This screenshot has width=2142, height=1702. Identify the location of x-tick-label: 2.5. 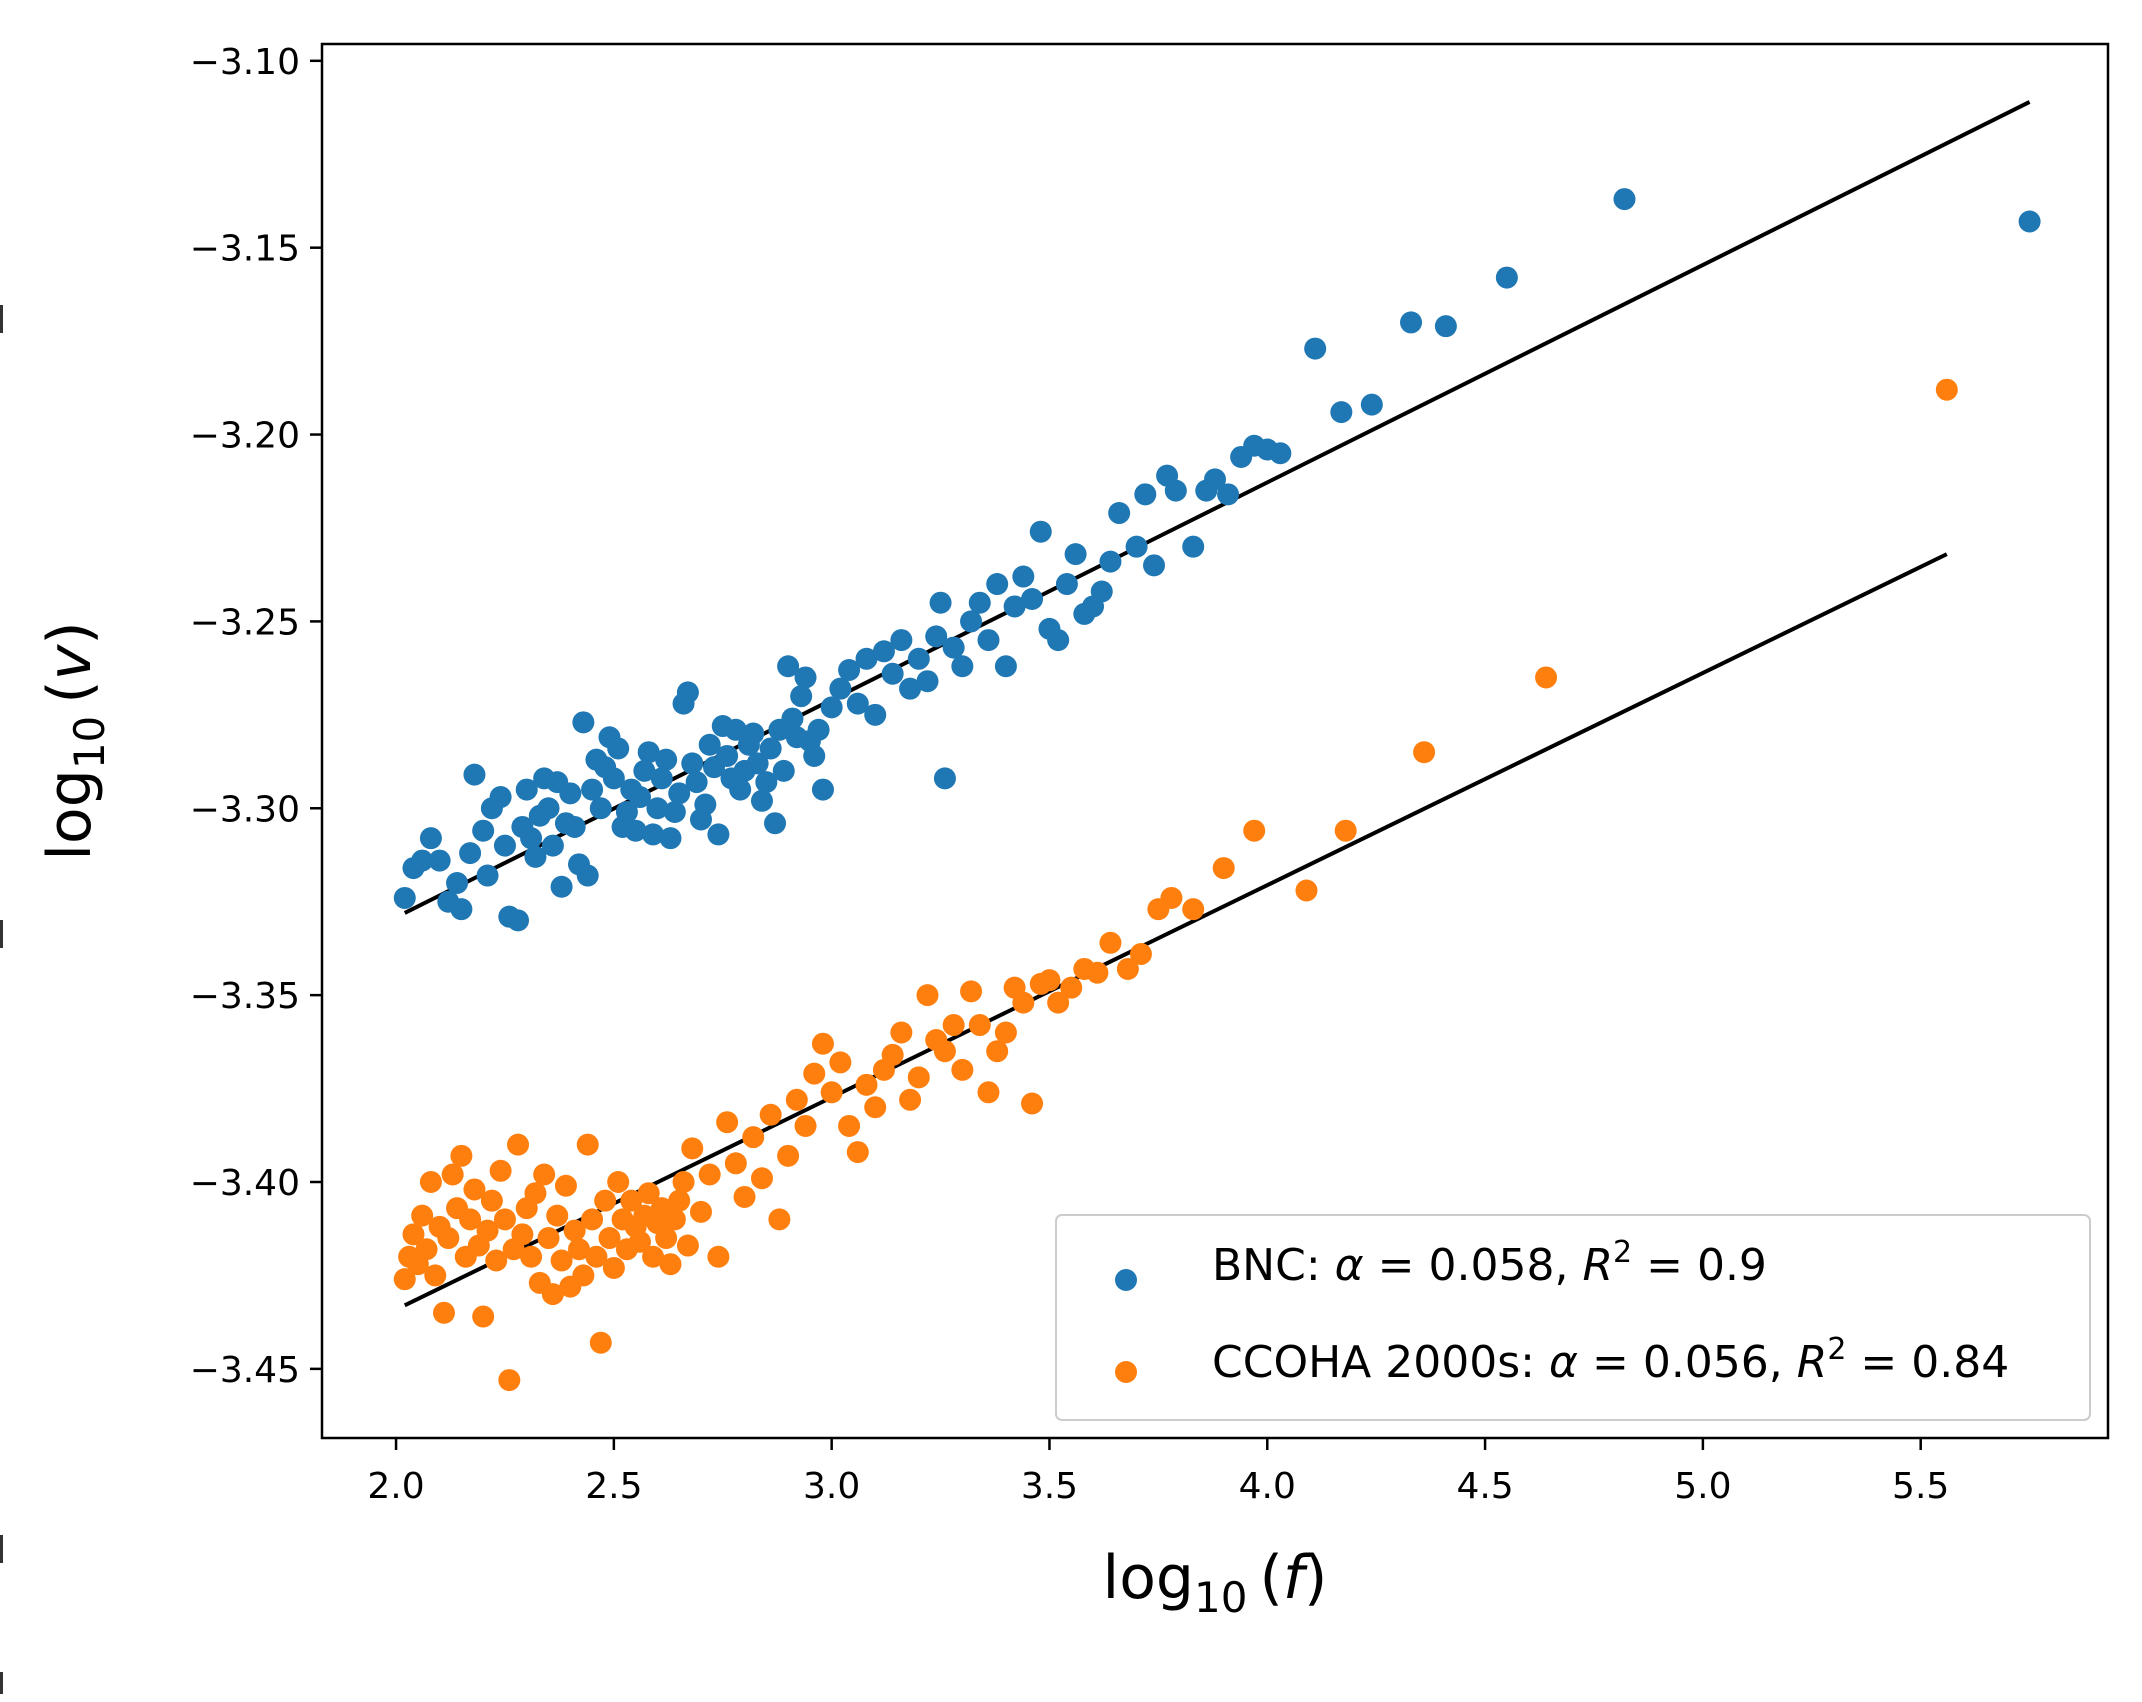
(613, 1486).